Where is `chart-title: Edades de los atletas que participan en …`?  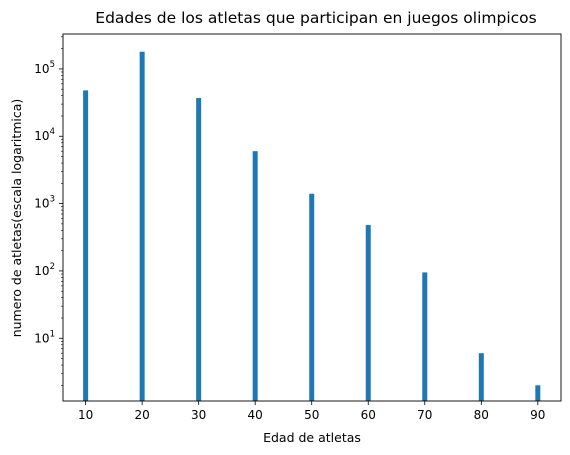 chart-title: Edades de los atletas que participan en … is located at coordinates (315, 18).